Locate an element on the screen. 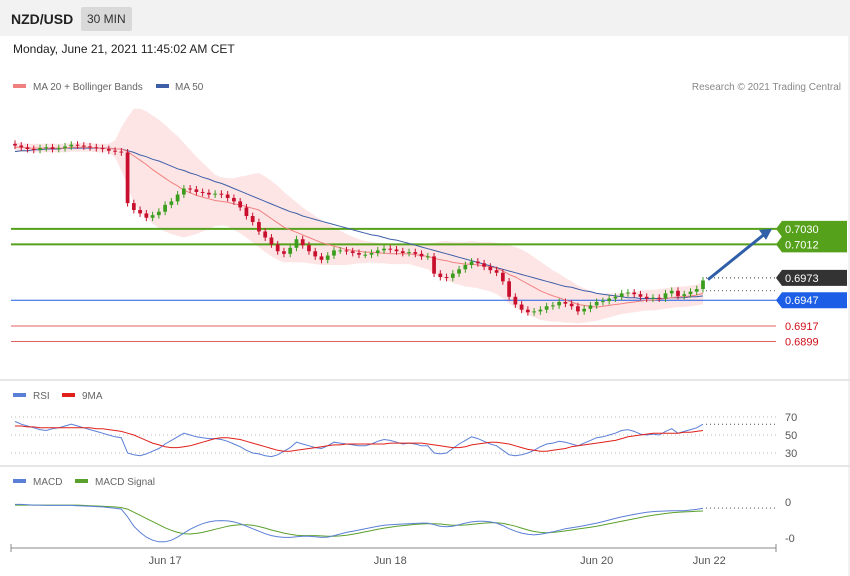  macd-signal-line is located at coordinates (359, 520).